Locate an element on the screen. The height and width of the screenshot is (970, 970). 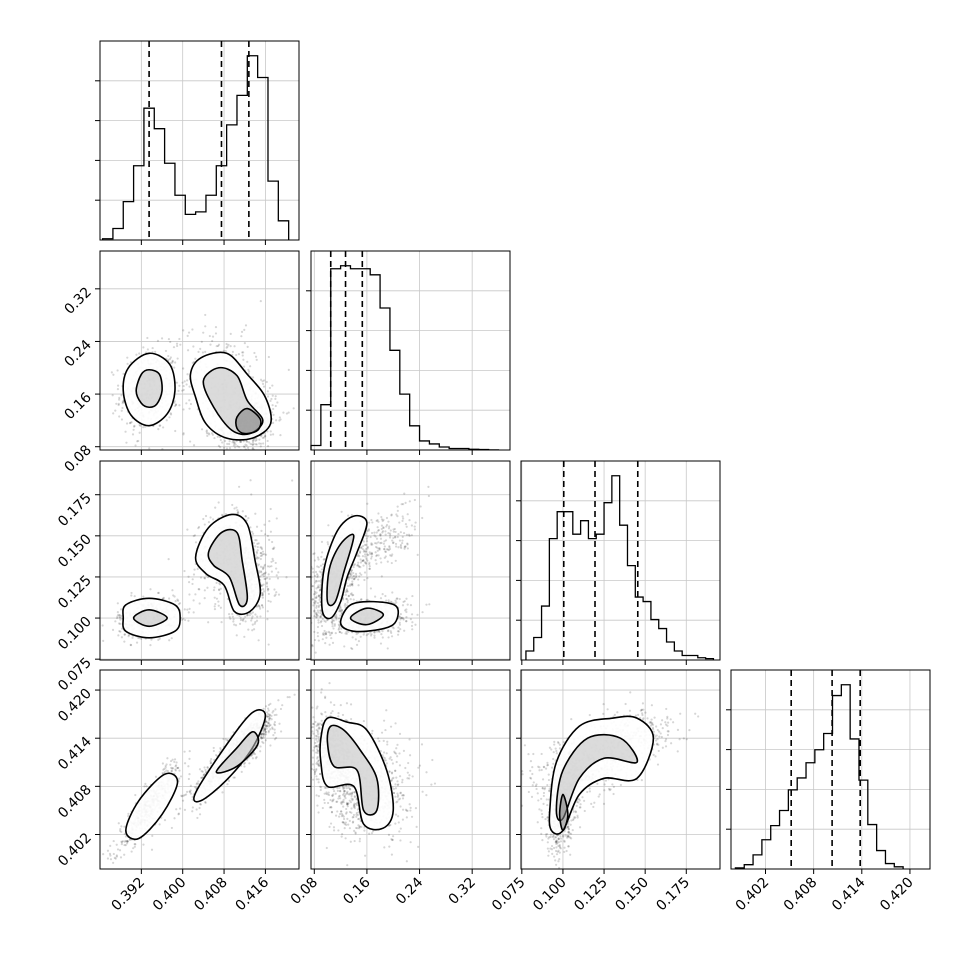
x-tick-label: 0.392 is located at coordinates (129, 895).